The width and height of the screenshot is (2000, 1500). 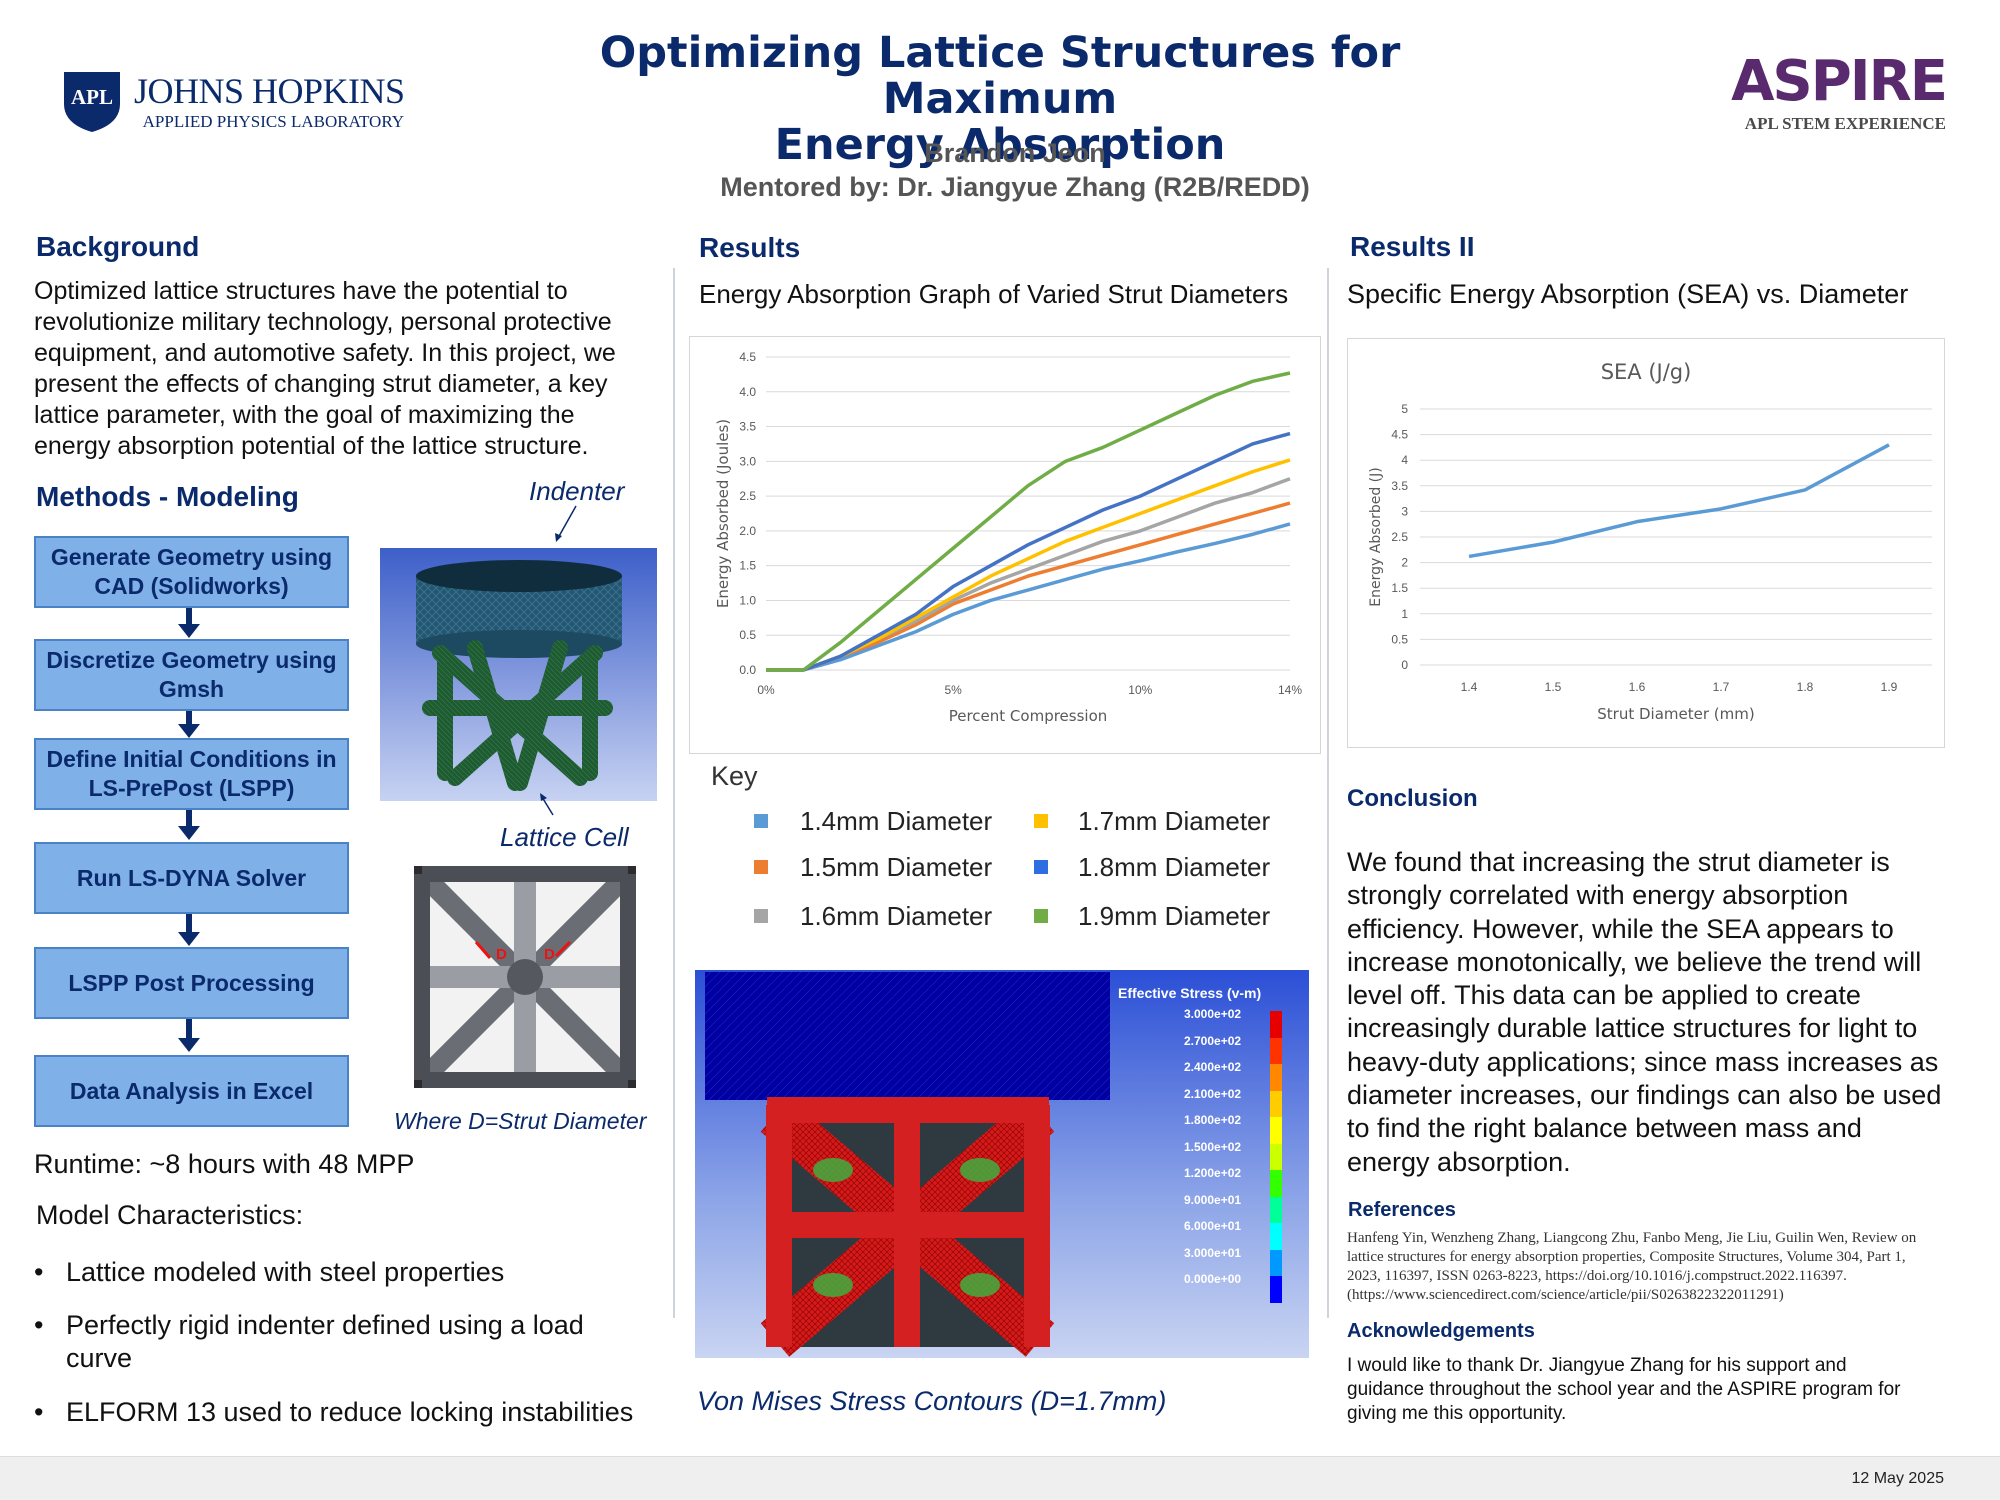 I want to click on sea-series-line, so click(x=1679, y=501).